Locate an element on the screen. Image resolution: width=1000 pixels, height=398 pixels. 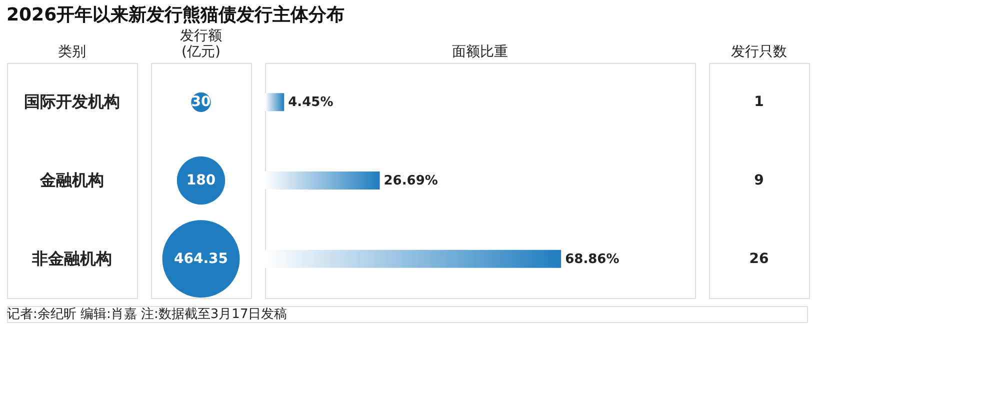
y-tick-label: 非金融机构 is located at coordinates (71, 258).